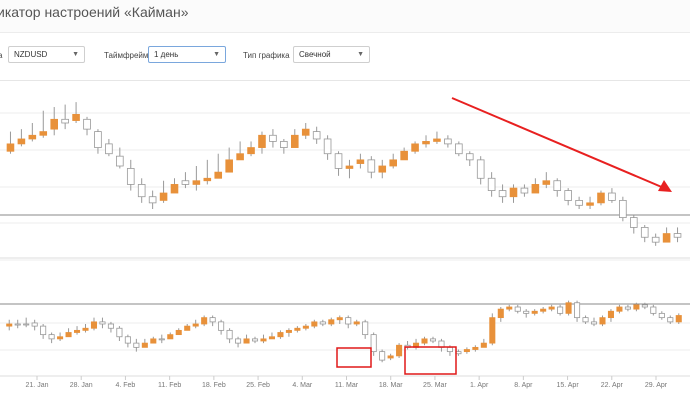 The width and height of the screenshot is (690, 400). I want to click on x-tick-label: 15. Apr, so click(567, 385).